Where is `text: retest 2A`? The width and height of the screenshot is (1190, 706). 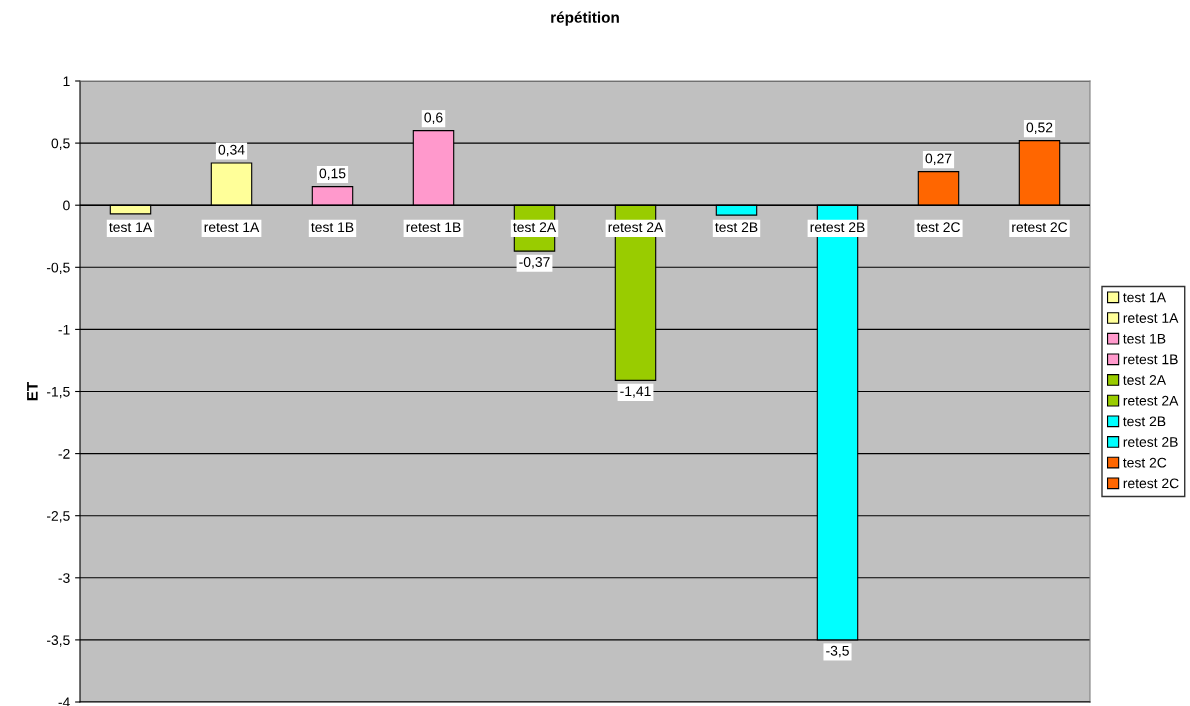 text: retest 2A is located at coordinates (636, 227).